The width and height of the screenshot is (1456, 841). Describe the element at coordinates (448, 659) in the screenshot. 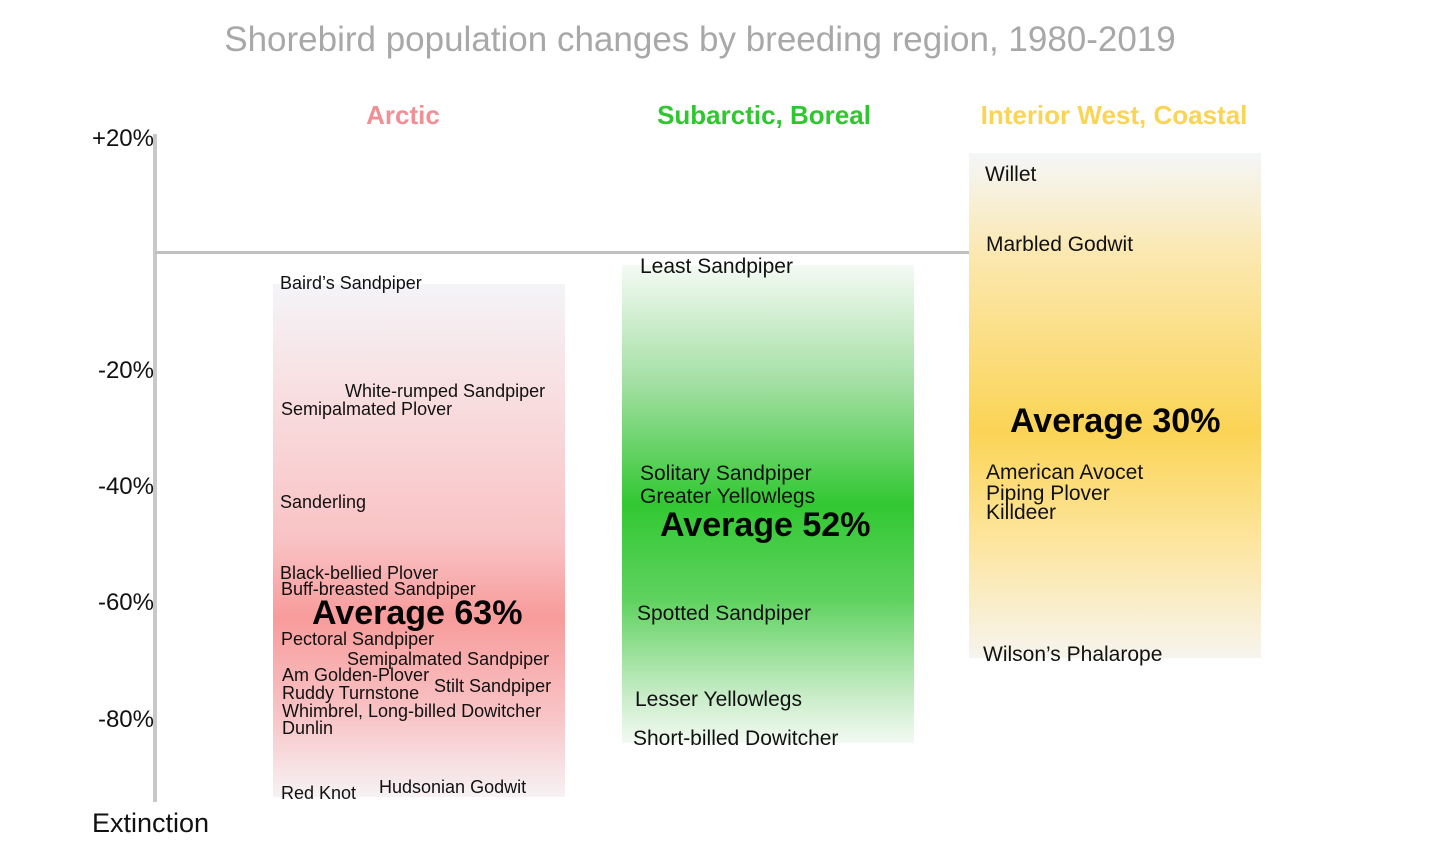

I see `species-label: Semipalmated Sandpiper` at that location.